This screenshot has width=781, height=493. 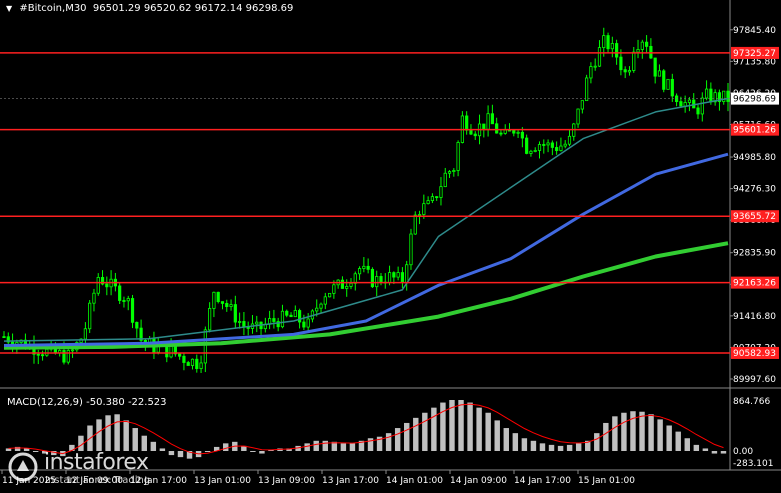 What do you see at coordinates (478, 481) in the screenshot?
I see `time-tick-label: 14 Jan 09:00` at bounding box center [478, 481].